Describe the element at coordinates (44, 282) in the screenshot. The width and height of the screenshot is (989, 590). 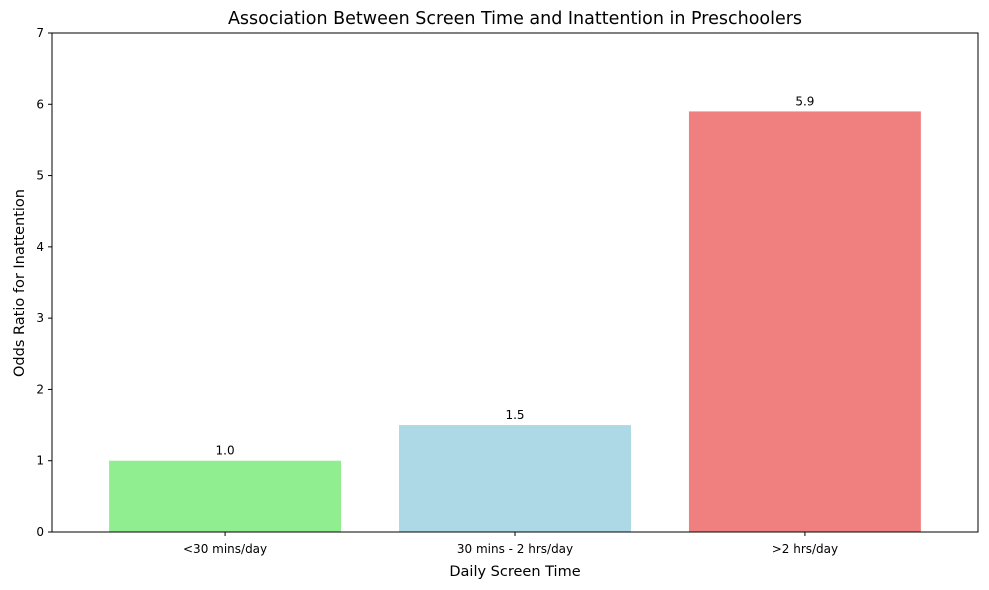
I see `y-axis-ticks: 0 1 2 3 4 5 6 7` at that location.